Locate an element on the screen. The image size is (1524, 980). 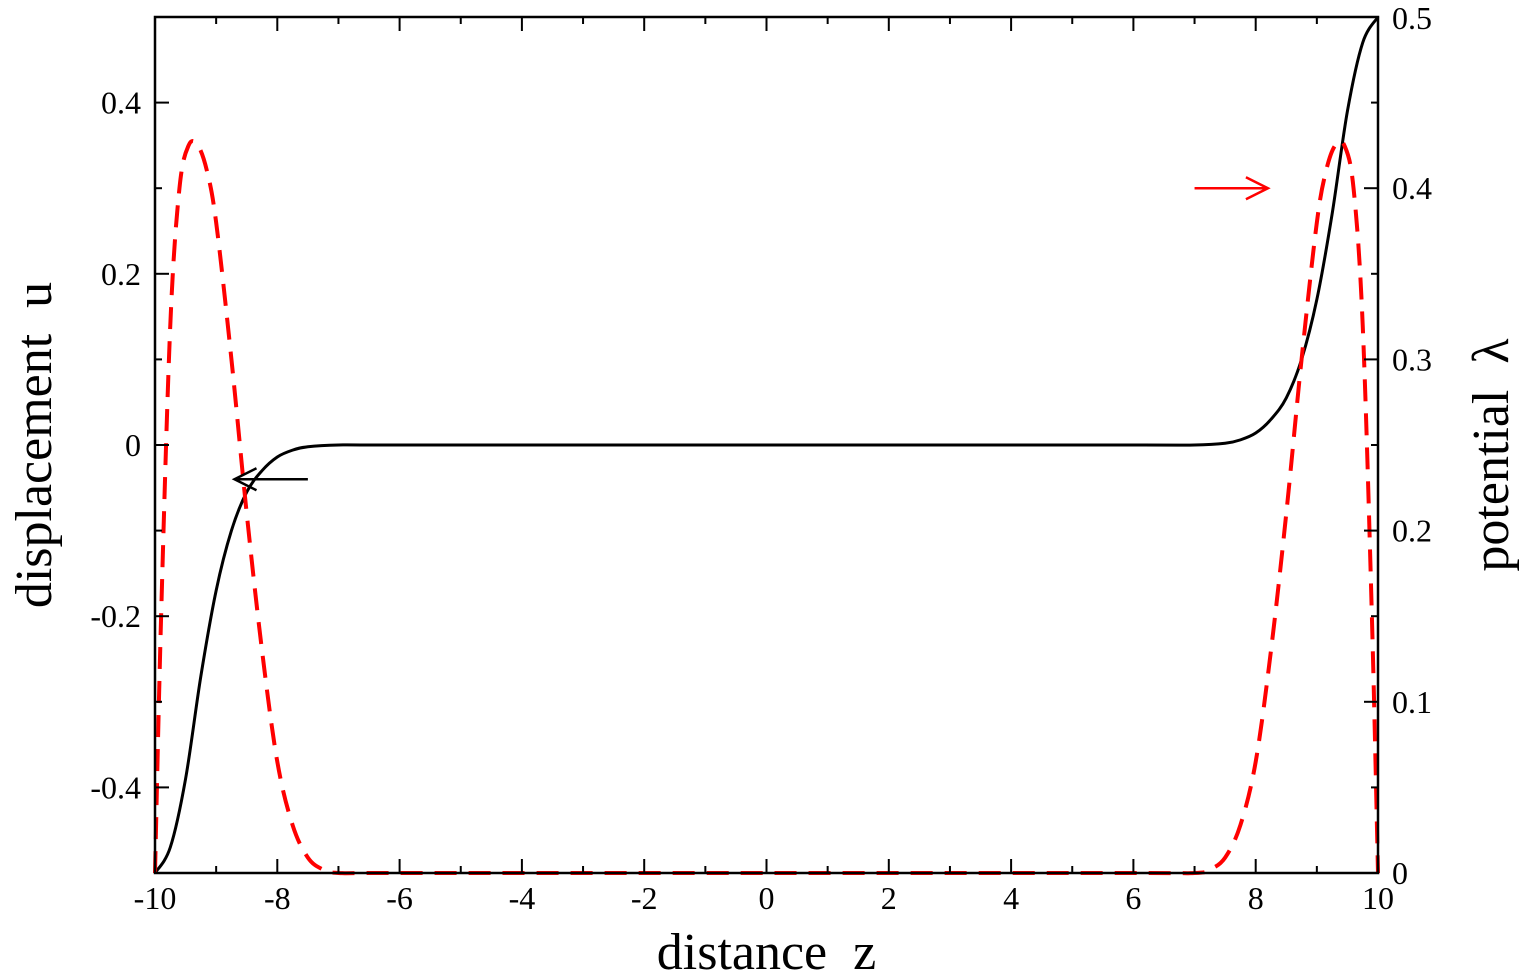
y-right-tick-label: 0.4 is located at coordinates (1412, 188).